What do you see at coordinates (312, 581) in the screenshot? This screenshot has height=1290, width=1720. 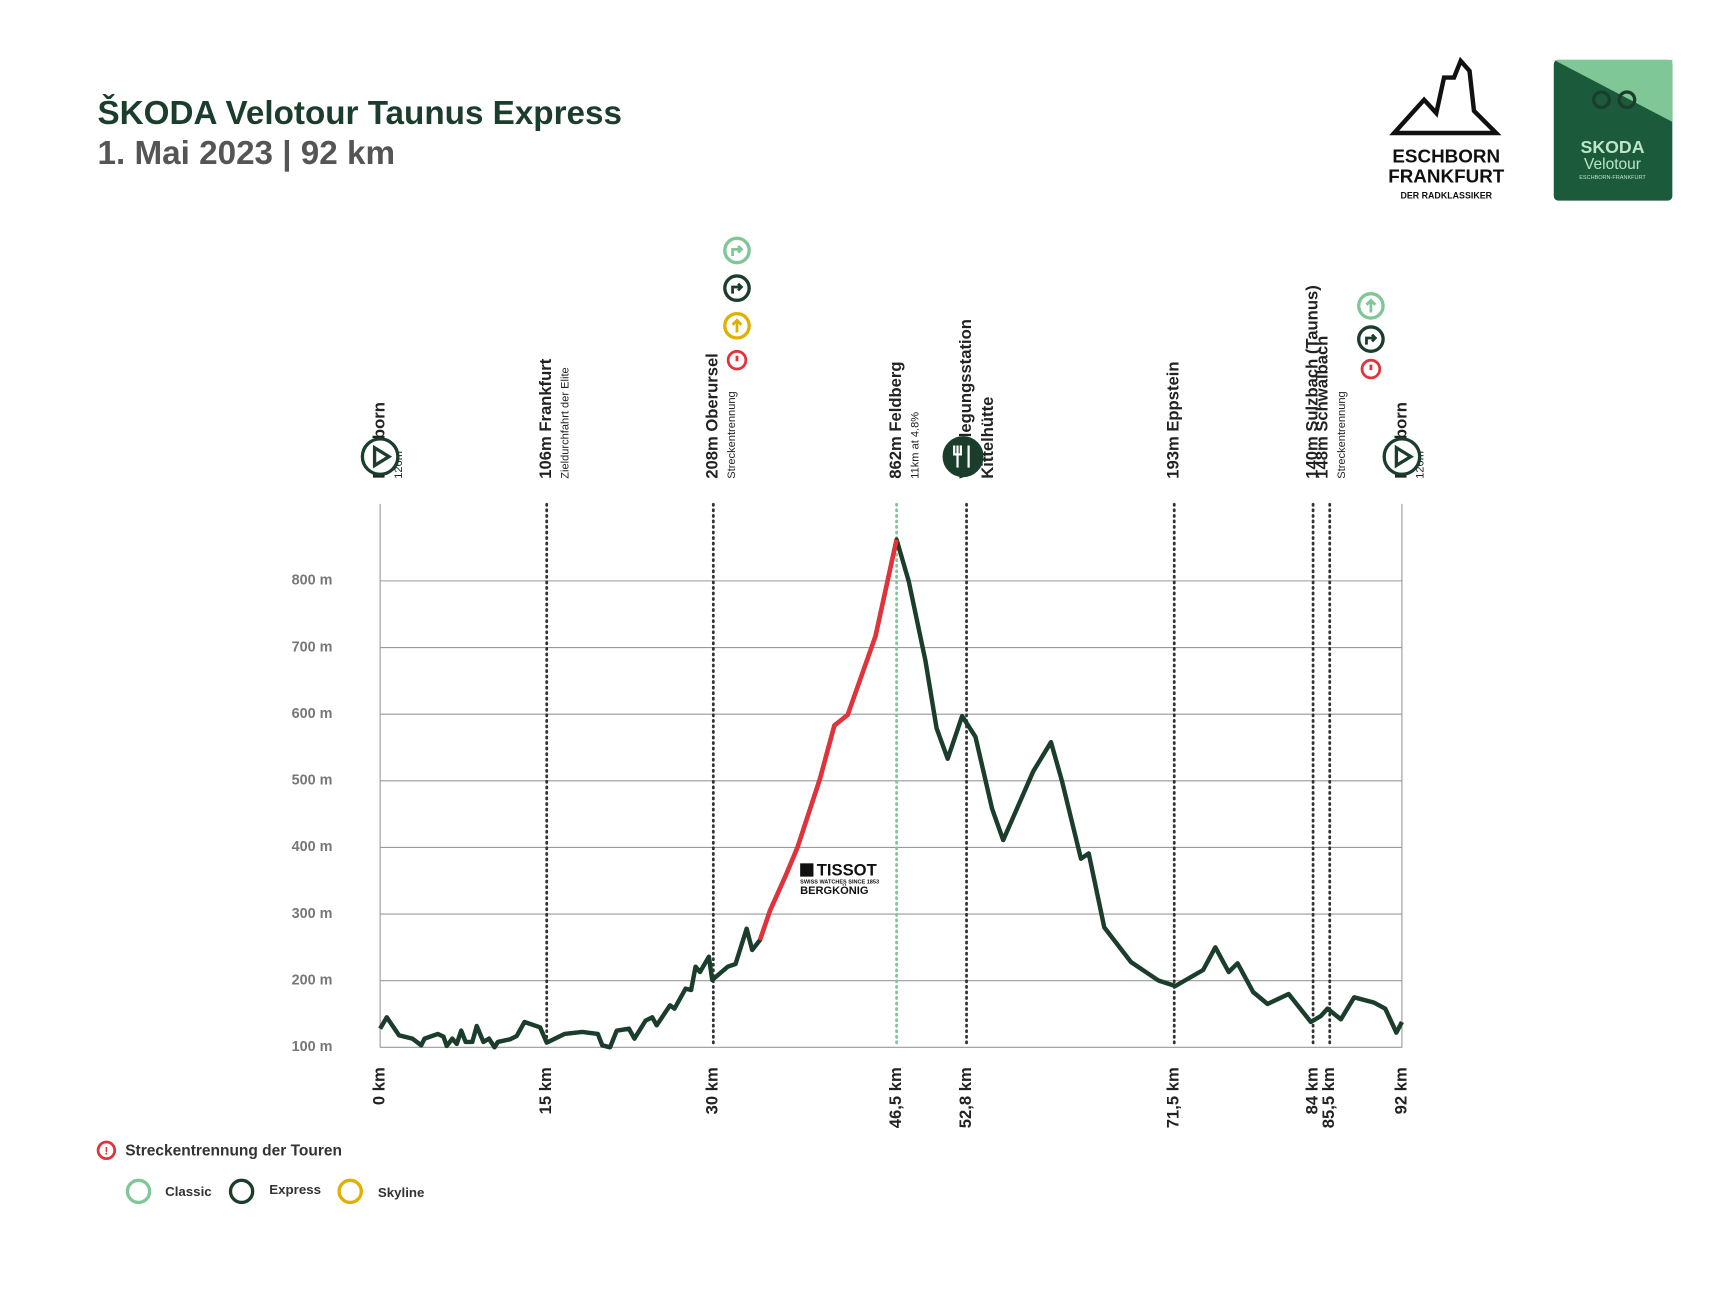 I see `y-tick-label: 800 m` at bounding box center [312, 581].